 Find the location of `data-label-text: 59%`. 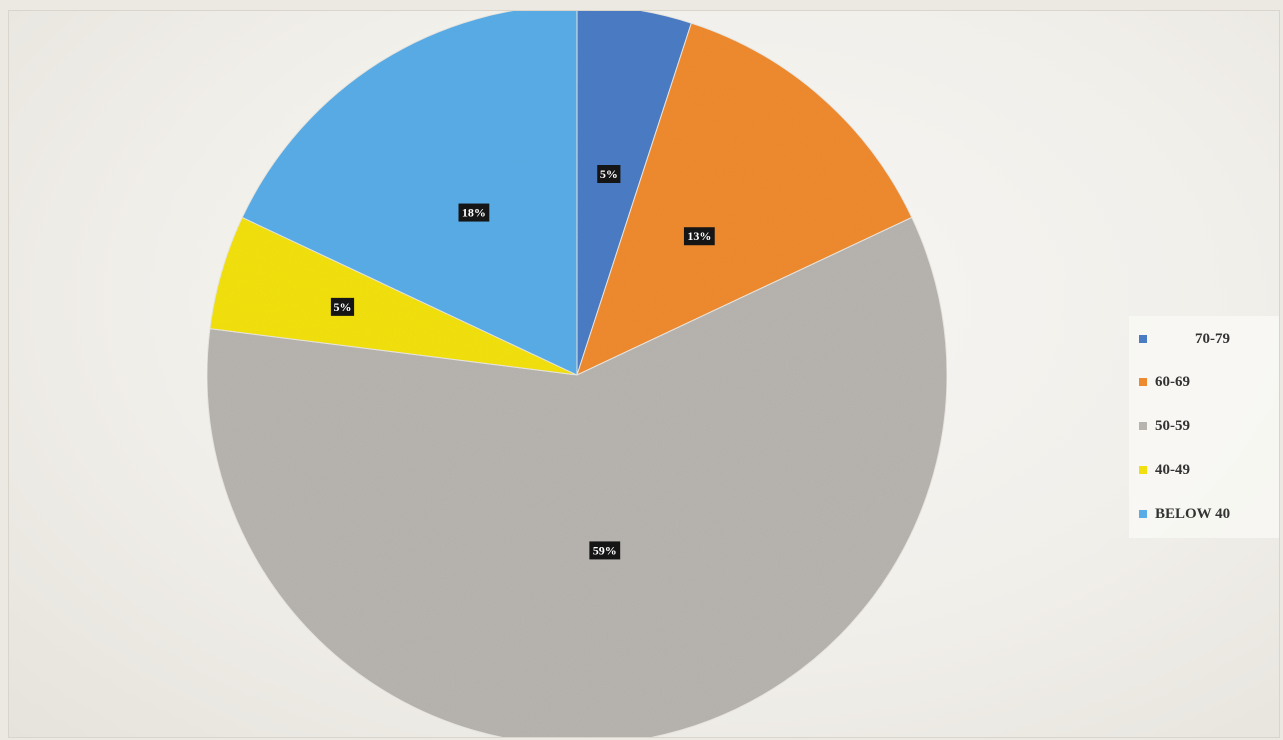

data-label-text: 59% is located at coordinates (605, 550).